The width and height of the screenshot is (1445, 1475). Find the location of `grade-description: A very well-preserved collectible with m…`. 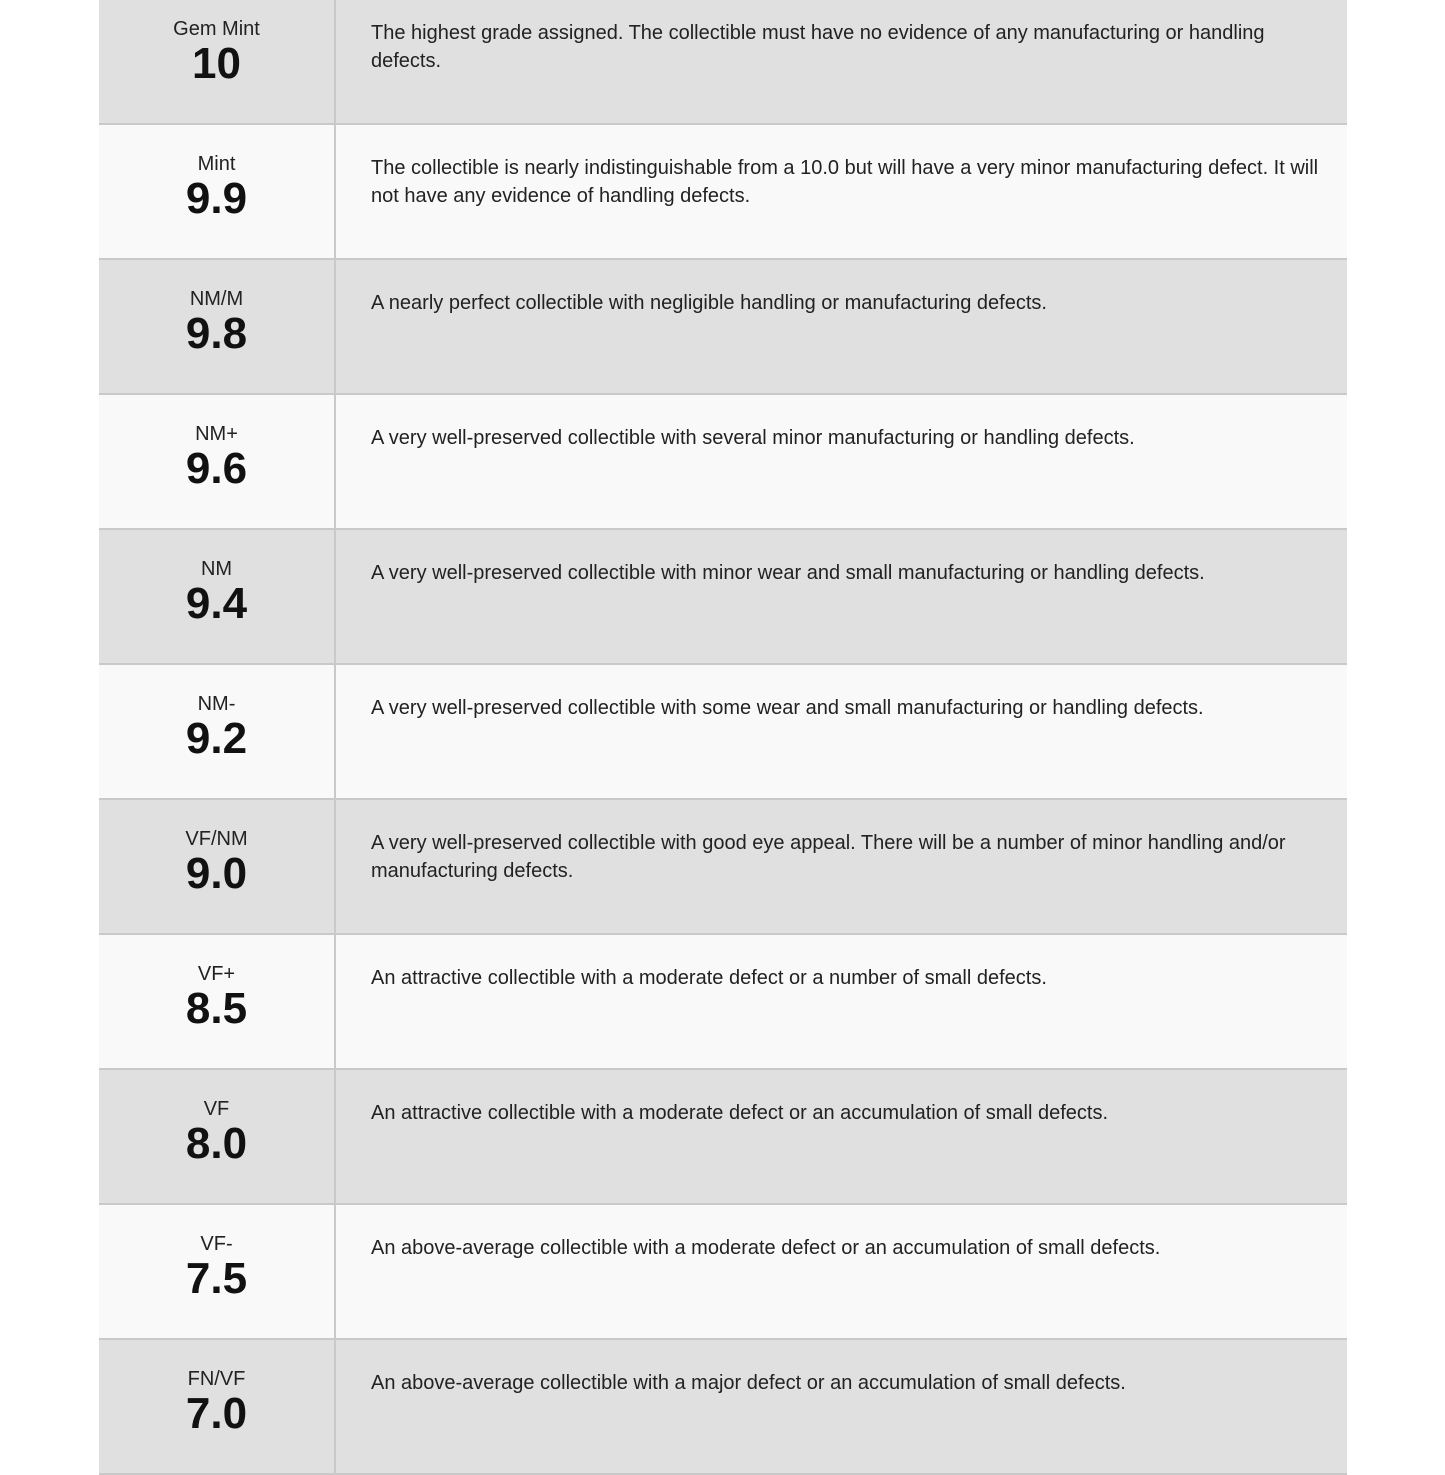

grade-description: A very well-preserved collectible with m… is located at coordinates (788, 573).